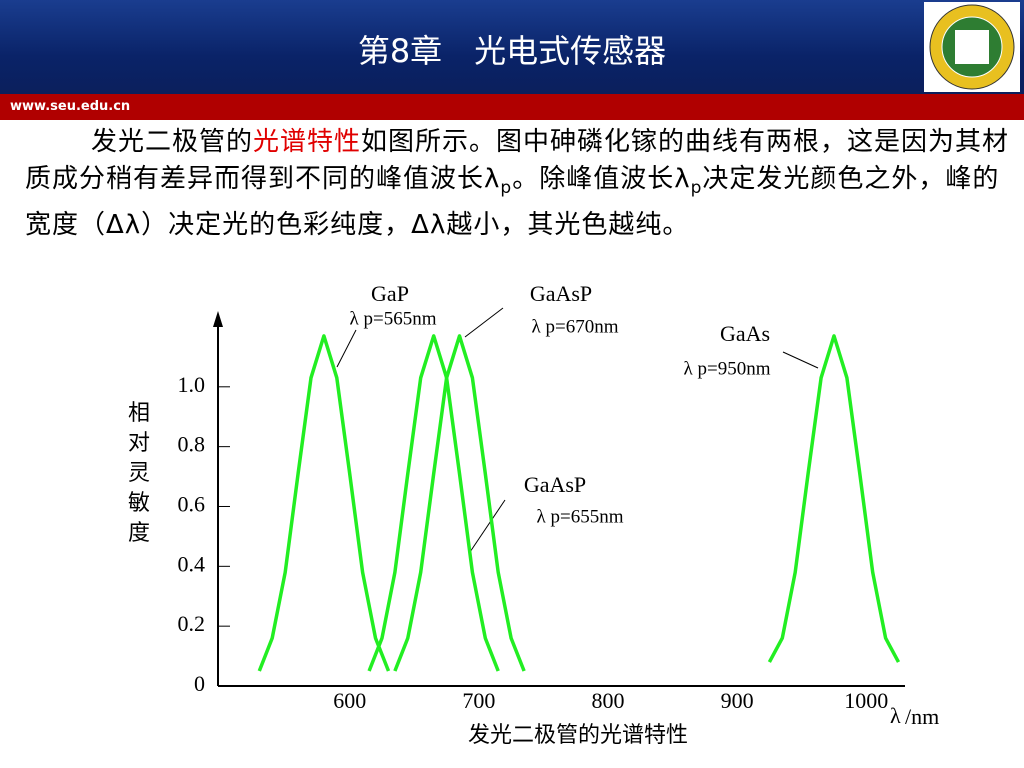 This screenshot has height=768, width=1024. Describe the element at coordinates (390, 293) in the screenshot. I see `series-name: GaP` at that location.